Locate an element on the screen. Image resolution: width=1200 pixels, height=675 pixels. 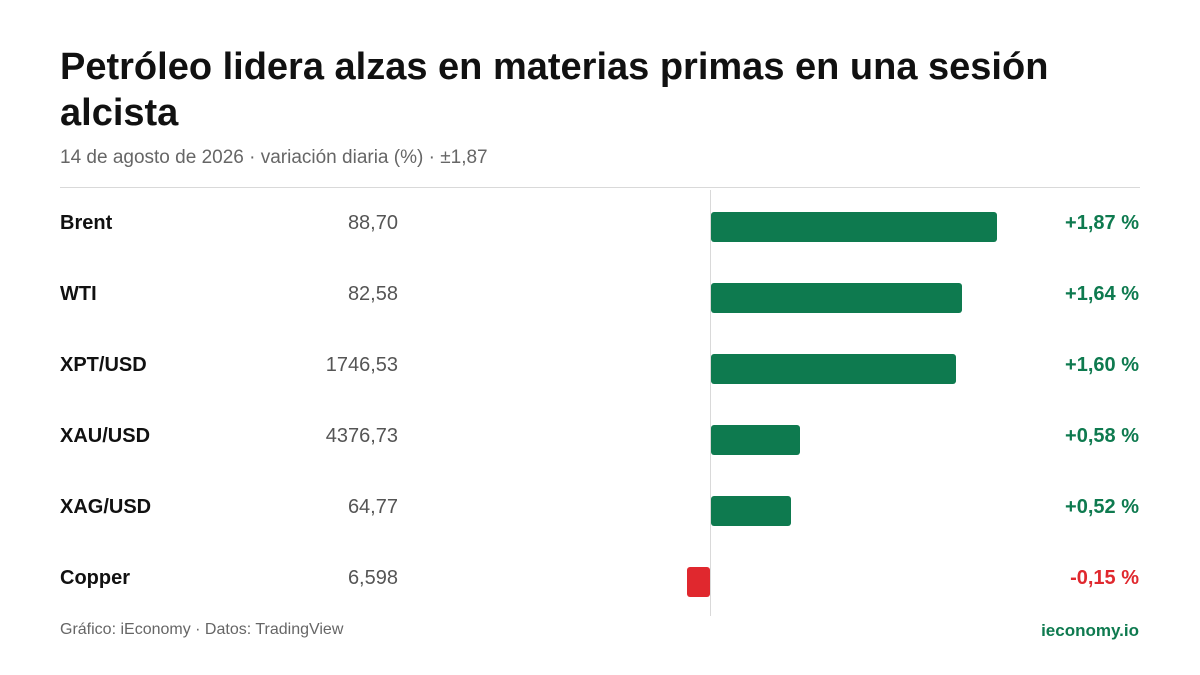
row-price: 64,77 is located at coordinates (372, 507).